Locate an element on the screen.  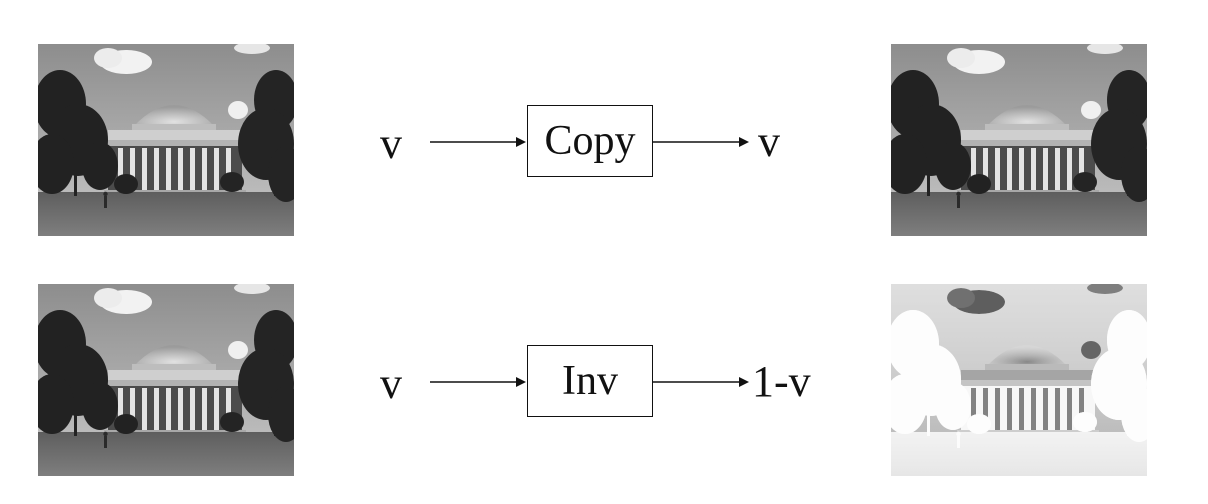
input-symbol-row2: v is located at coordinates (391, 383).